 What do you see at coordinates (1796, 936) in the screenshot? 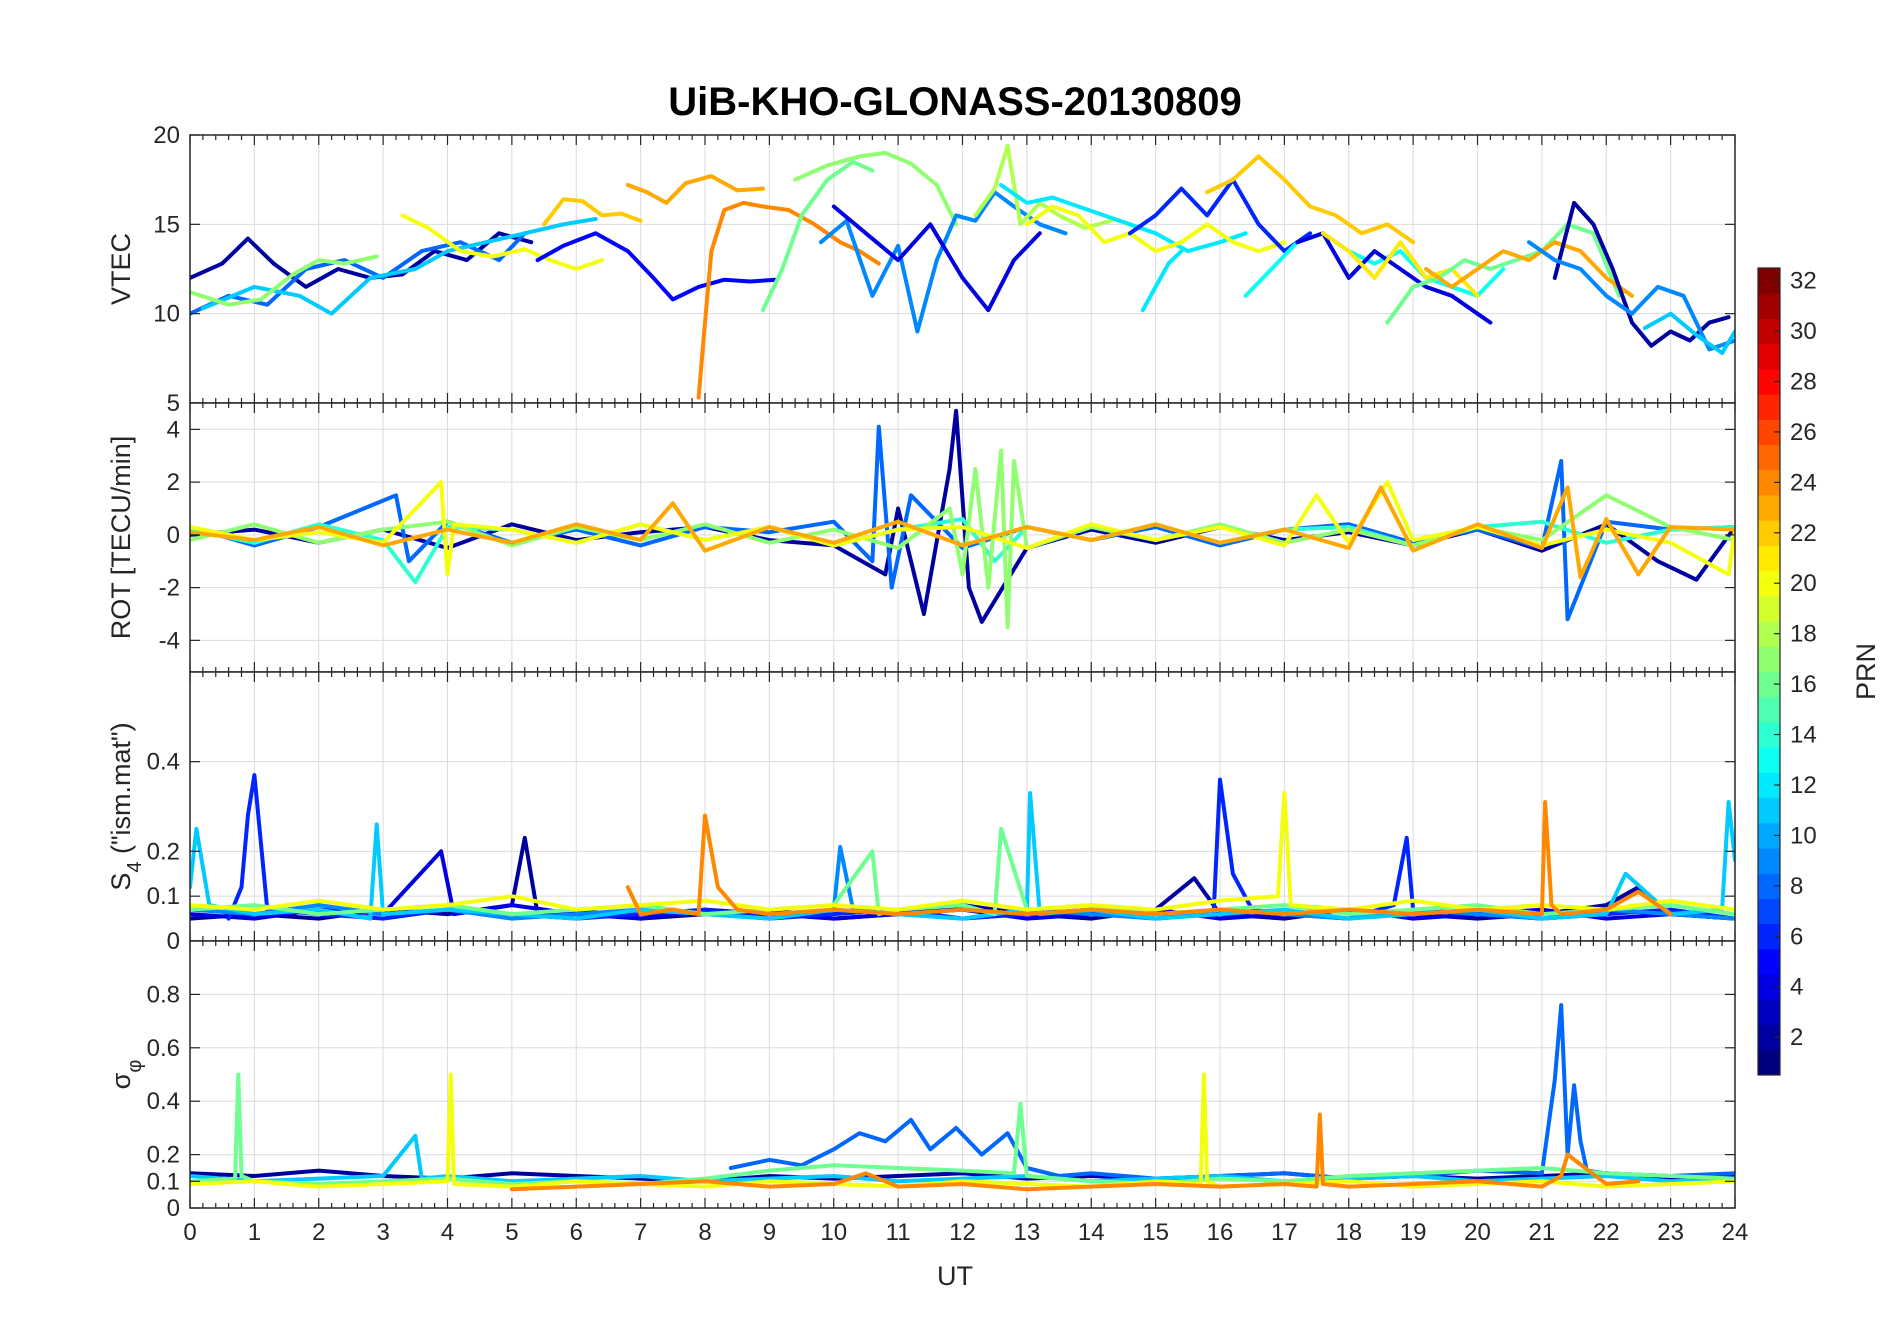
I see `colorbar-tick-label: 6` at bounding box center [1796, 936].